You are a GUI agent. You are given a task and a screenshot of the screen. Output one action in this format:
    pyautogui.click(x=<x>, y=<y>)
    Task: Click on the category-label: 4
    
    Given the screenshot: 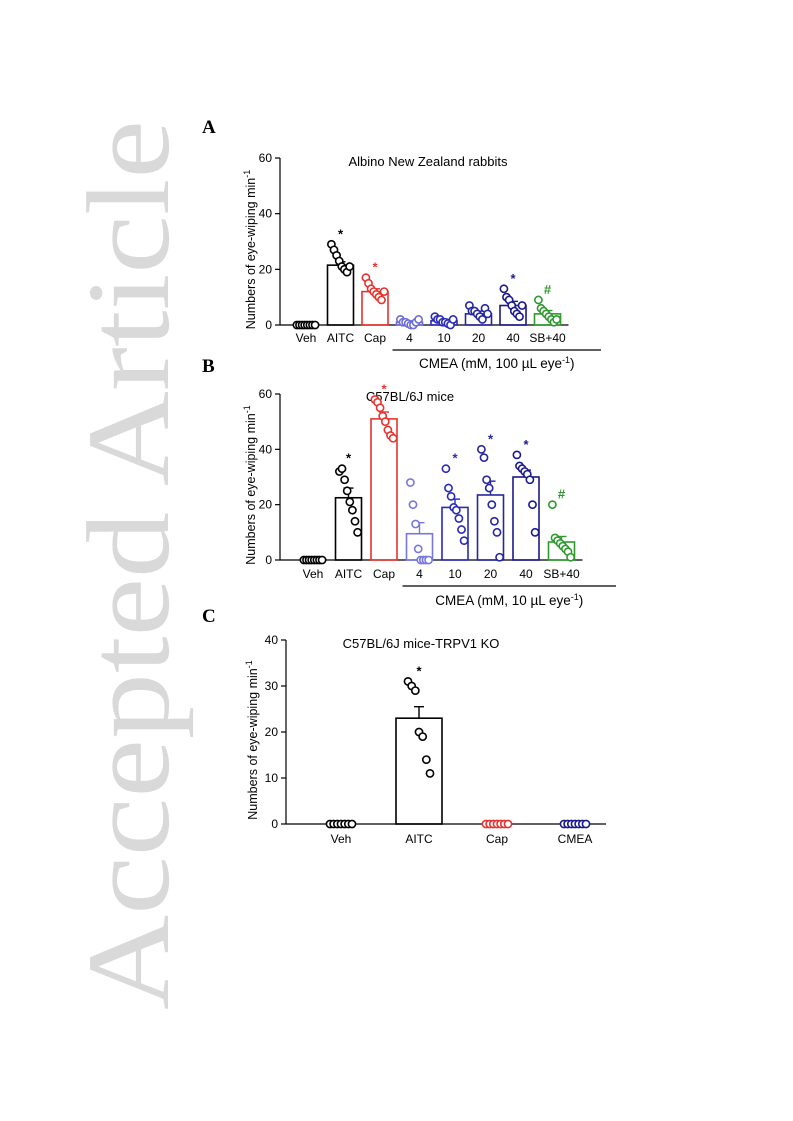 What is the action you would take?
    pyautogui.click(x=409, y=338)
    